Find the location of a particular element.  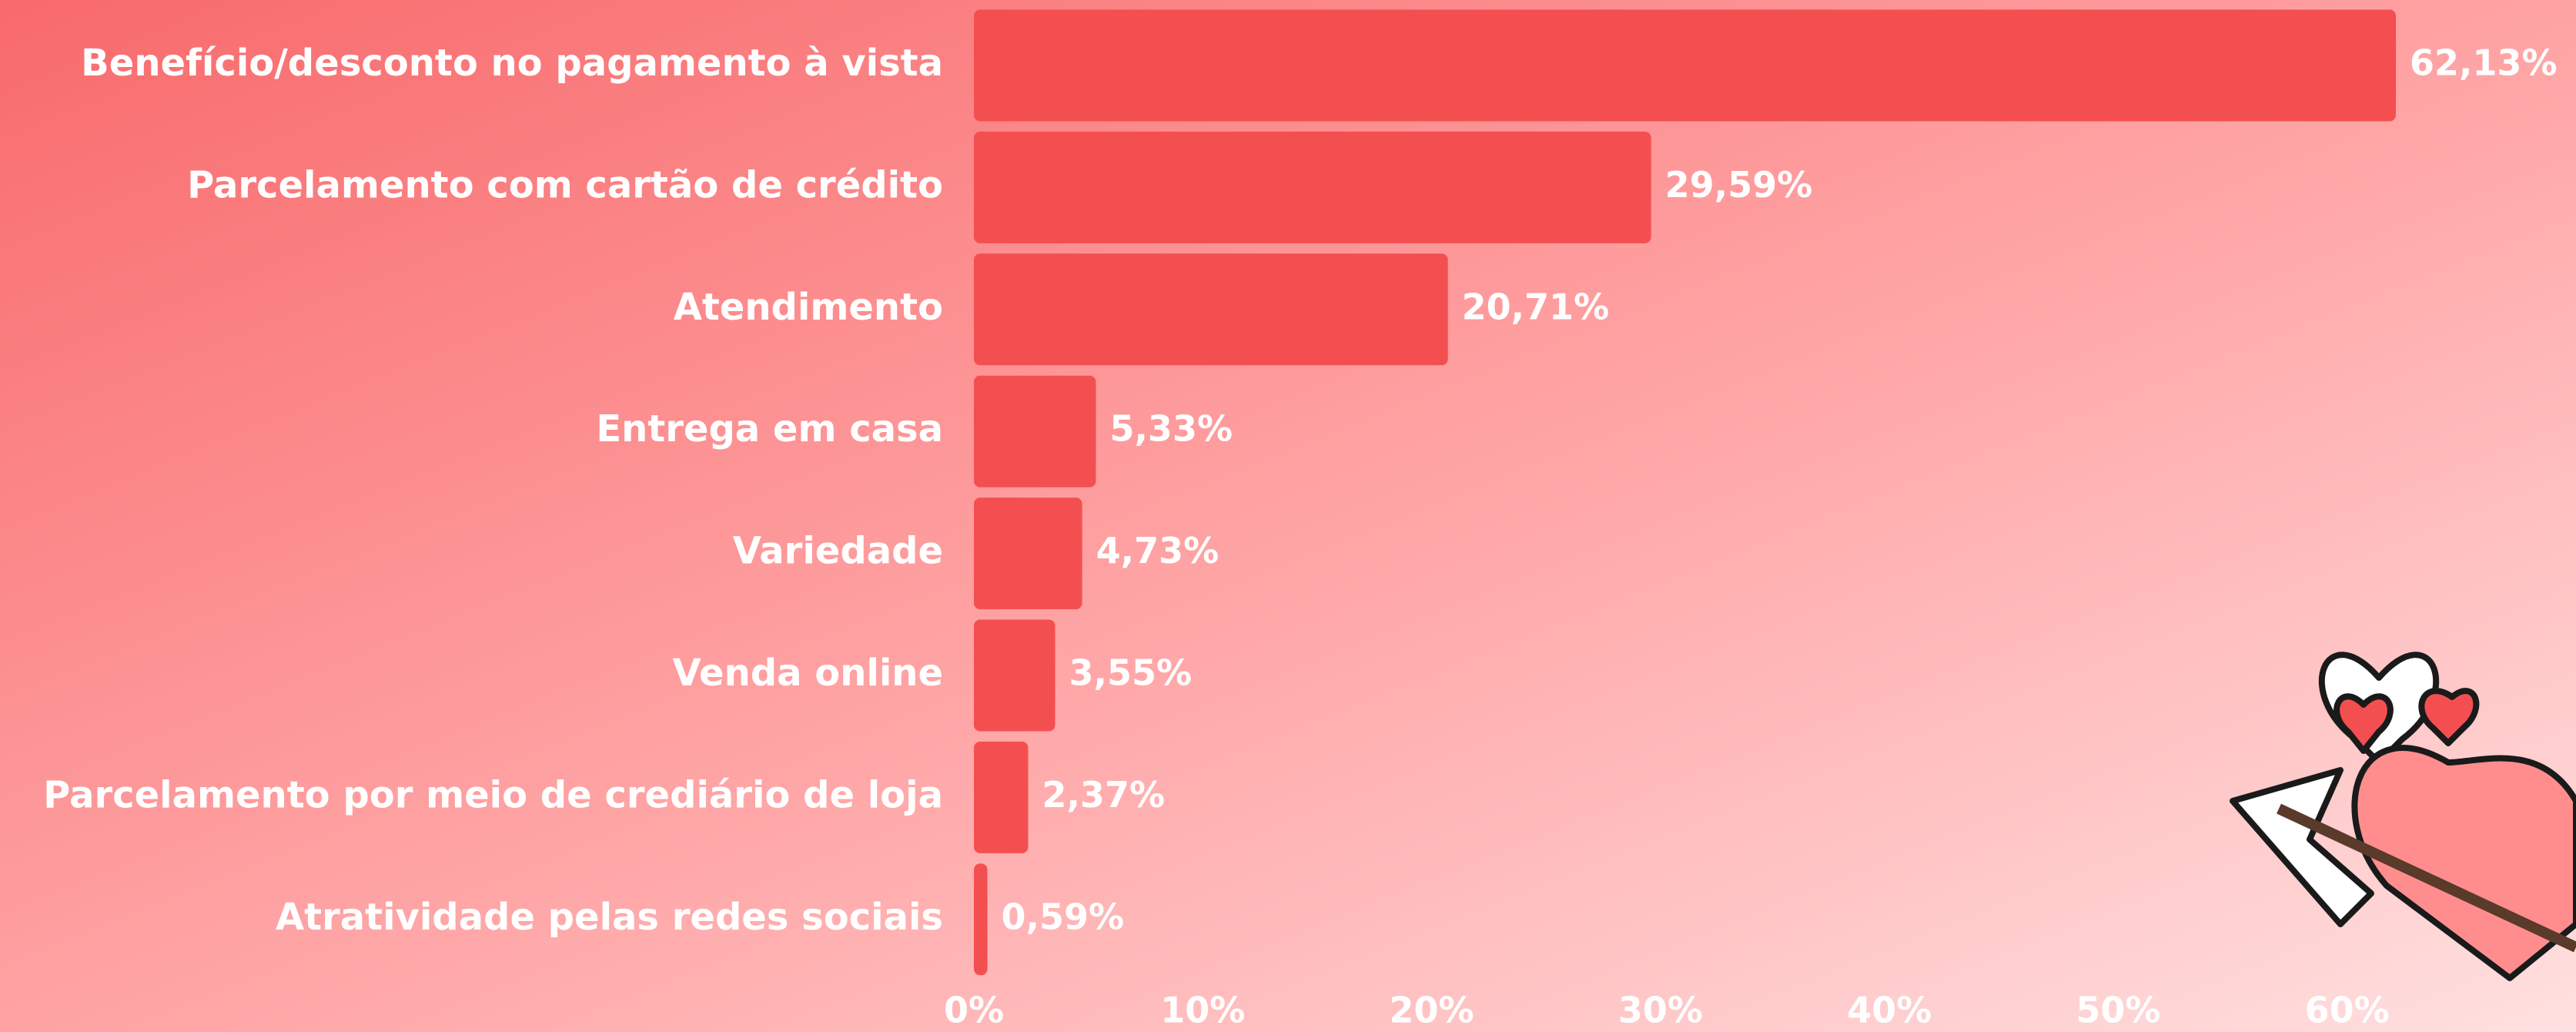

x-tick-label: 0% is located at coordinates (974, 1011).